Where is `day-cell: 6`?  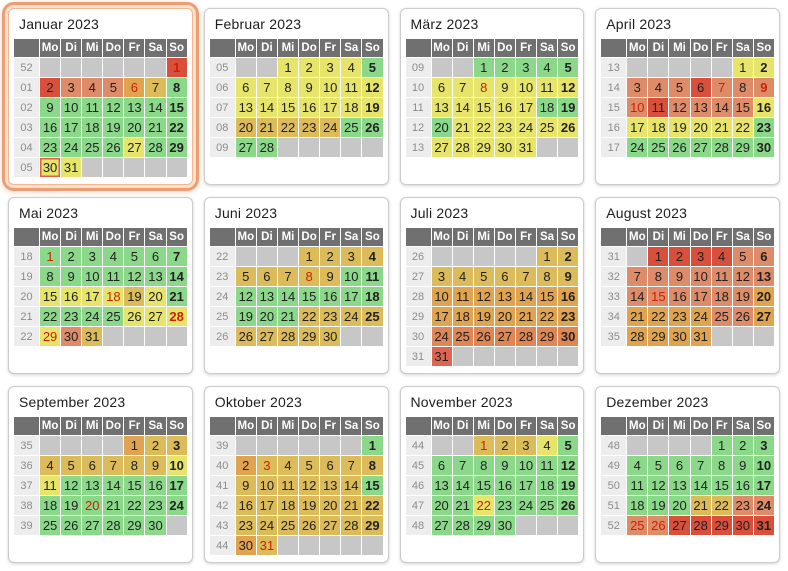
day-cell: 6 is located at coordinates (92, 465).